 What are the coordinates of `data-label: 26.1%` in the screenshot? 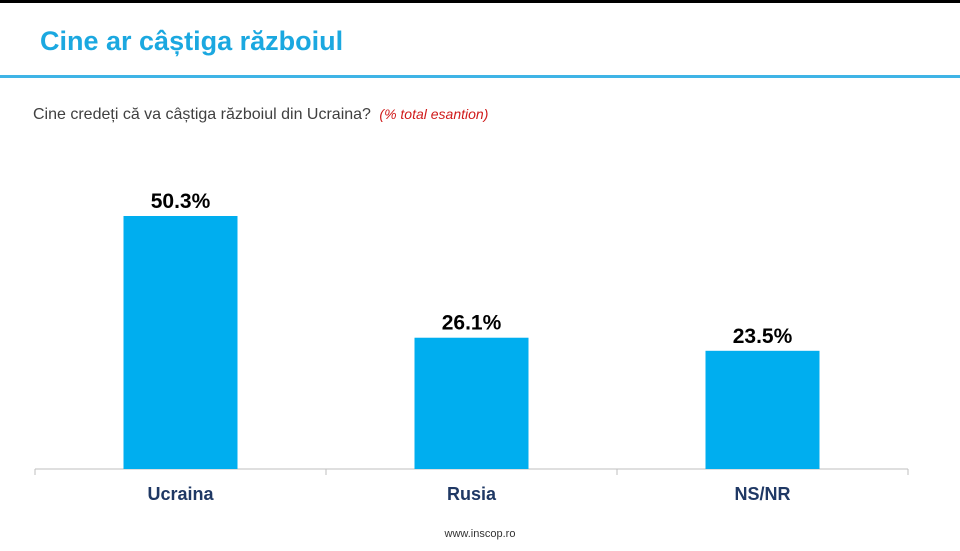 It's located at (472, 323).